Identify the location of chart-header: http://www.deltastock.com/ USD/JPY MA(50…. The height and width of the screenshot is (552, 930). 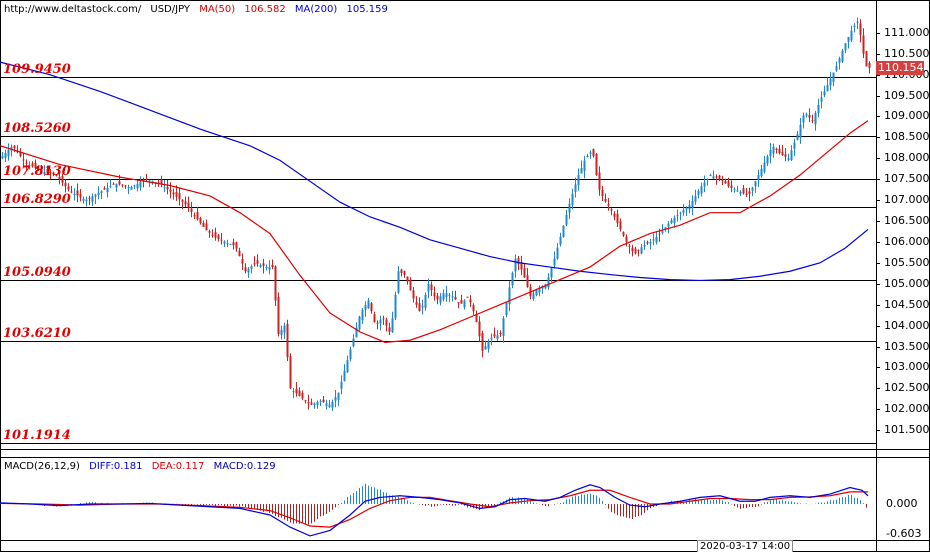
(199, 9).